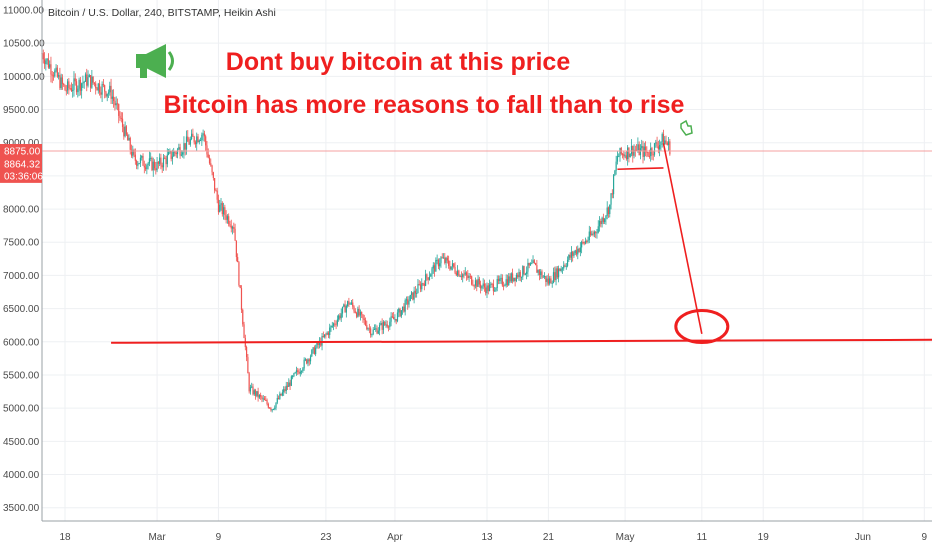 The width and height of the screenshot is (932, 550). What do you see at coordinates (21, 342) in the screenshot?
I see `y-tick-label: 6000.00` at bounding box center [21, 342].